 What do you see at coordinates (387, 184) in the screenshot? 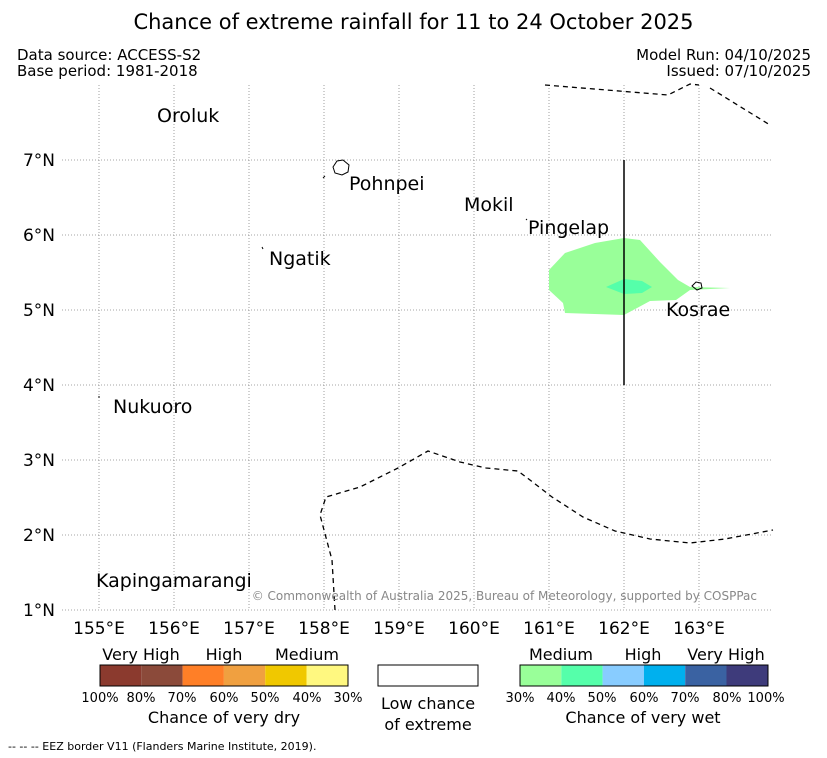
I see `place-label-pohnpei: Pohnpei` at bounding box center [387, 184].